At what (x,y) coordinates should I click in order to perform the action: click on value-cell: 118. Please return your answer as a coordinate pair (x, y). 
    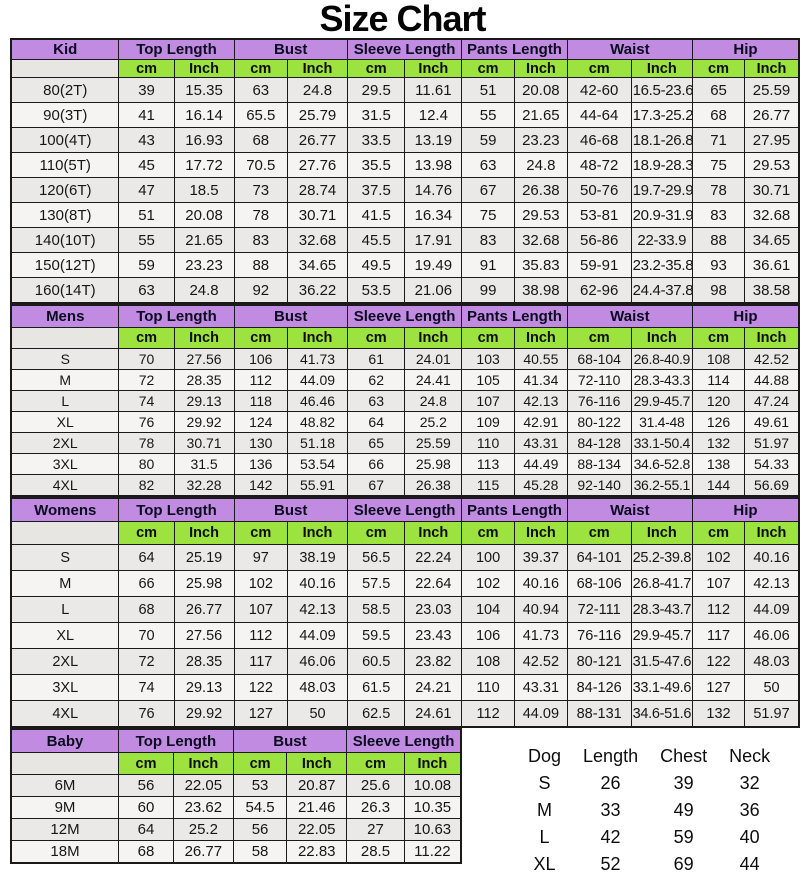
    Looking at the image, I should click on (261, 401).